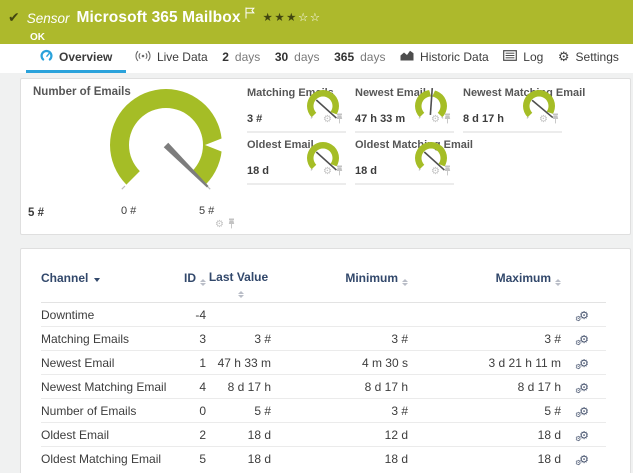 The width and height of the screenshot is (633, 473). I want to click on small-gauge-card: Oldest Email 18 d ⚙, so click(296, 160).